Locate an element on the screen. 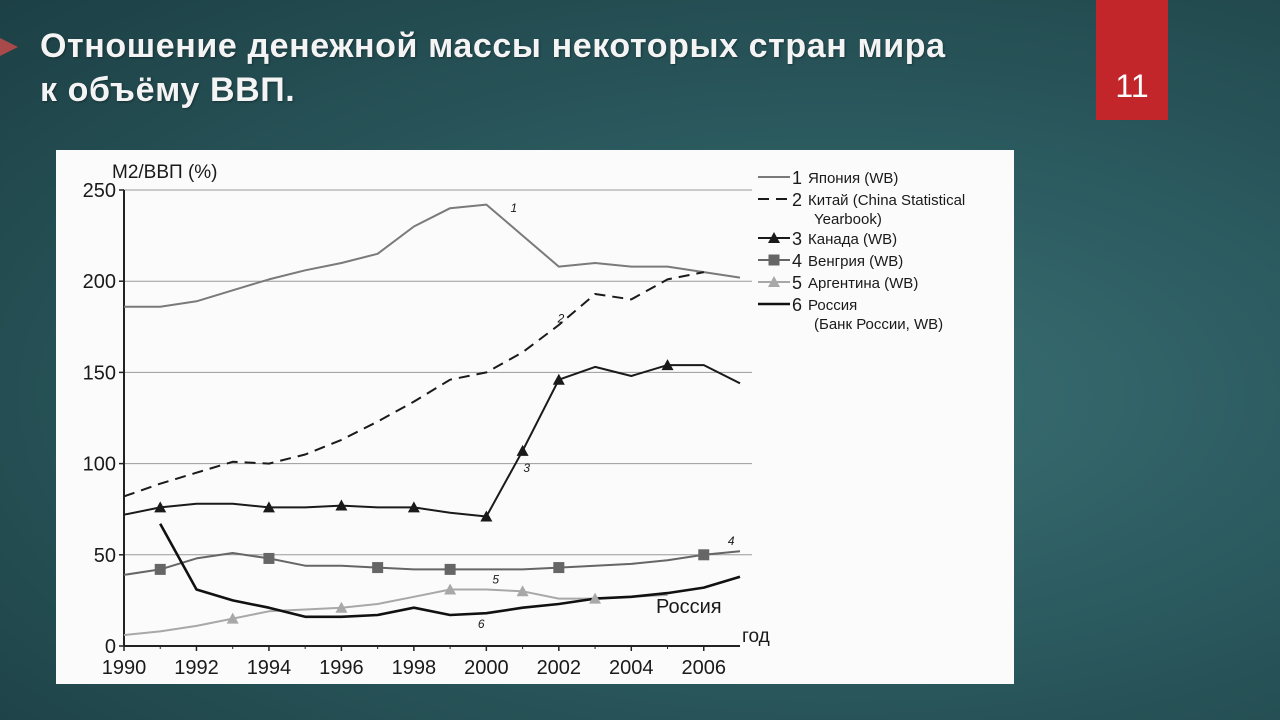 This screenshot has height=720, width=1280. x-tick-label-1994: 1994 is located at coordinates (269, 668).